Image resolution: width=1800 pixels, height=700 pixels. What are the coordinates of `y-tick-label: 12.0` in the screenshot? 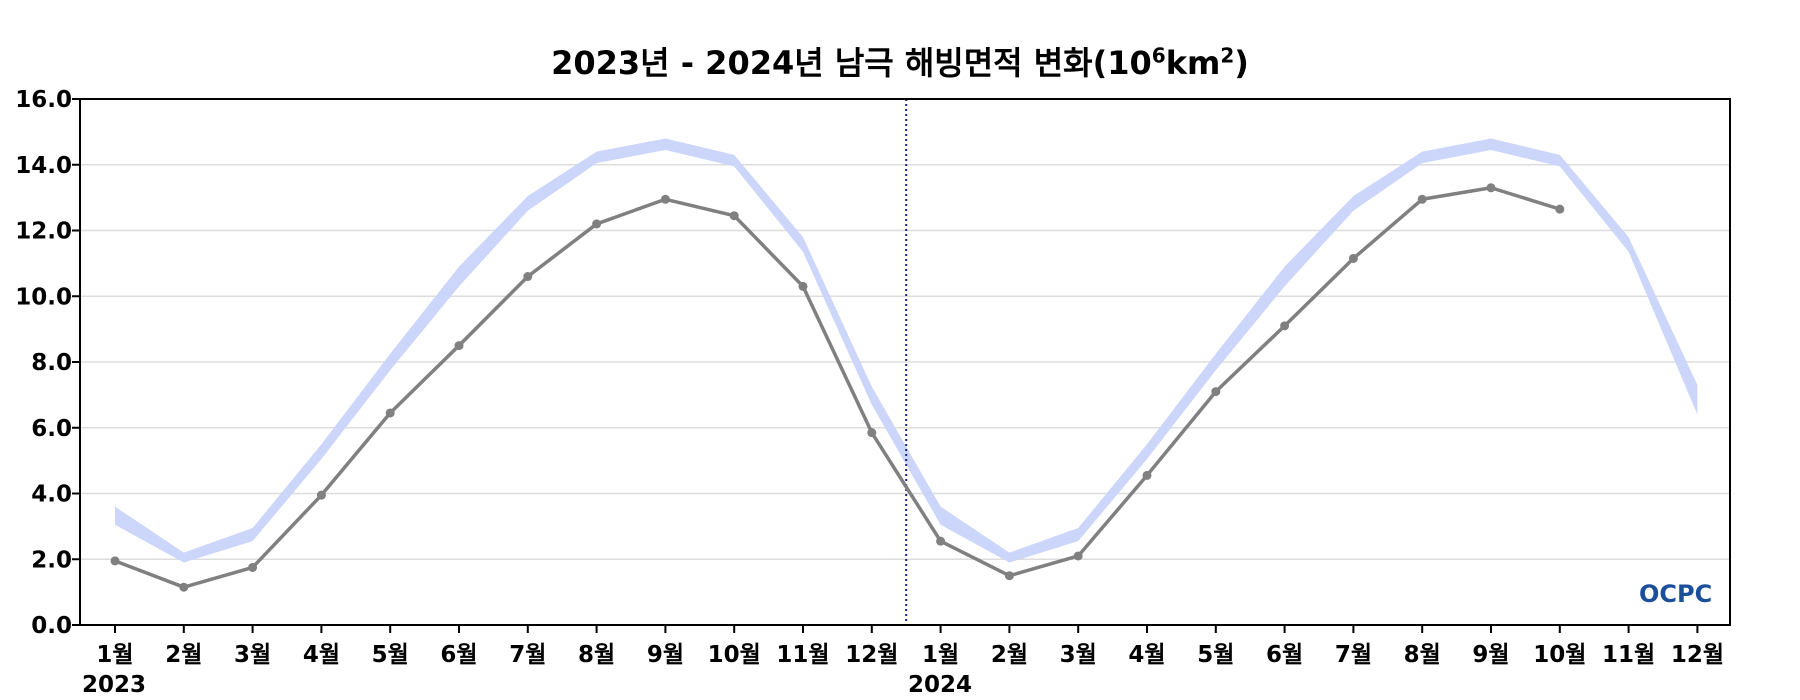 It's located at (43, 232).